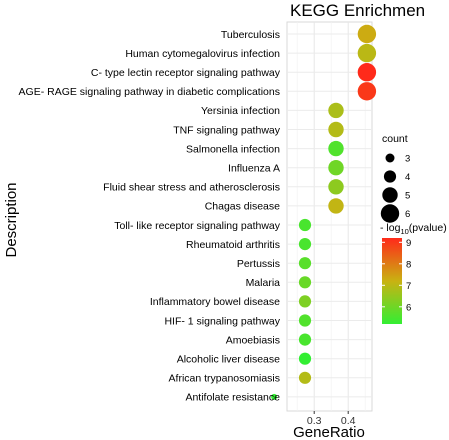 Image resolution: width=449 pixels, height=440 pixels. I want to click on y-tick-label: Pertussis, so click(258, 264).